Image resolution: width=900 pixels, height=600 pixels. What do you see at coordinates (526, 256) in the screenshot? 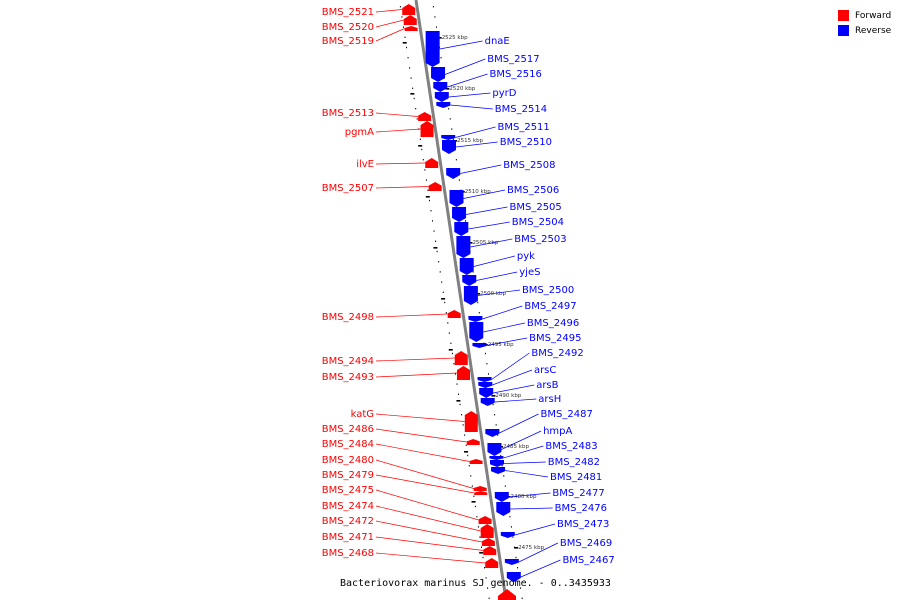
I see `reverse-gene-label: pyk` at bounding box center [526, 256].